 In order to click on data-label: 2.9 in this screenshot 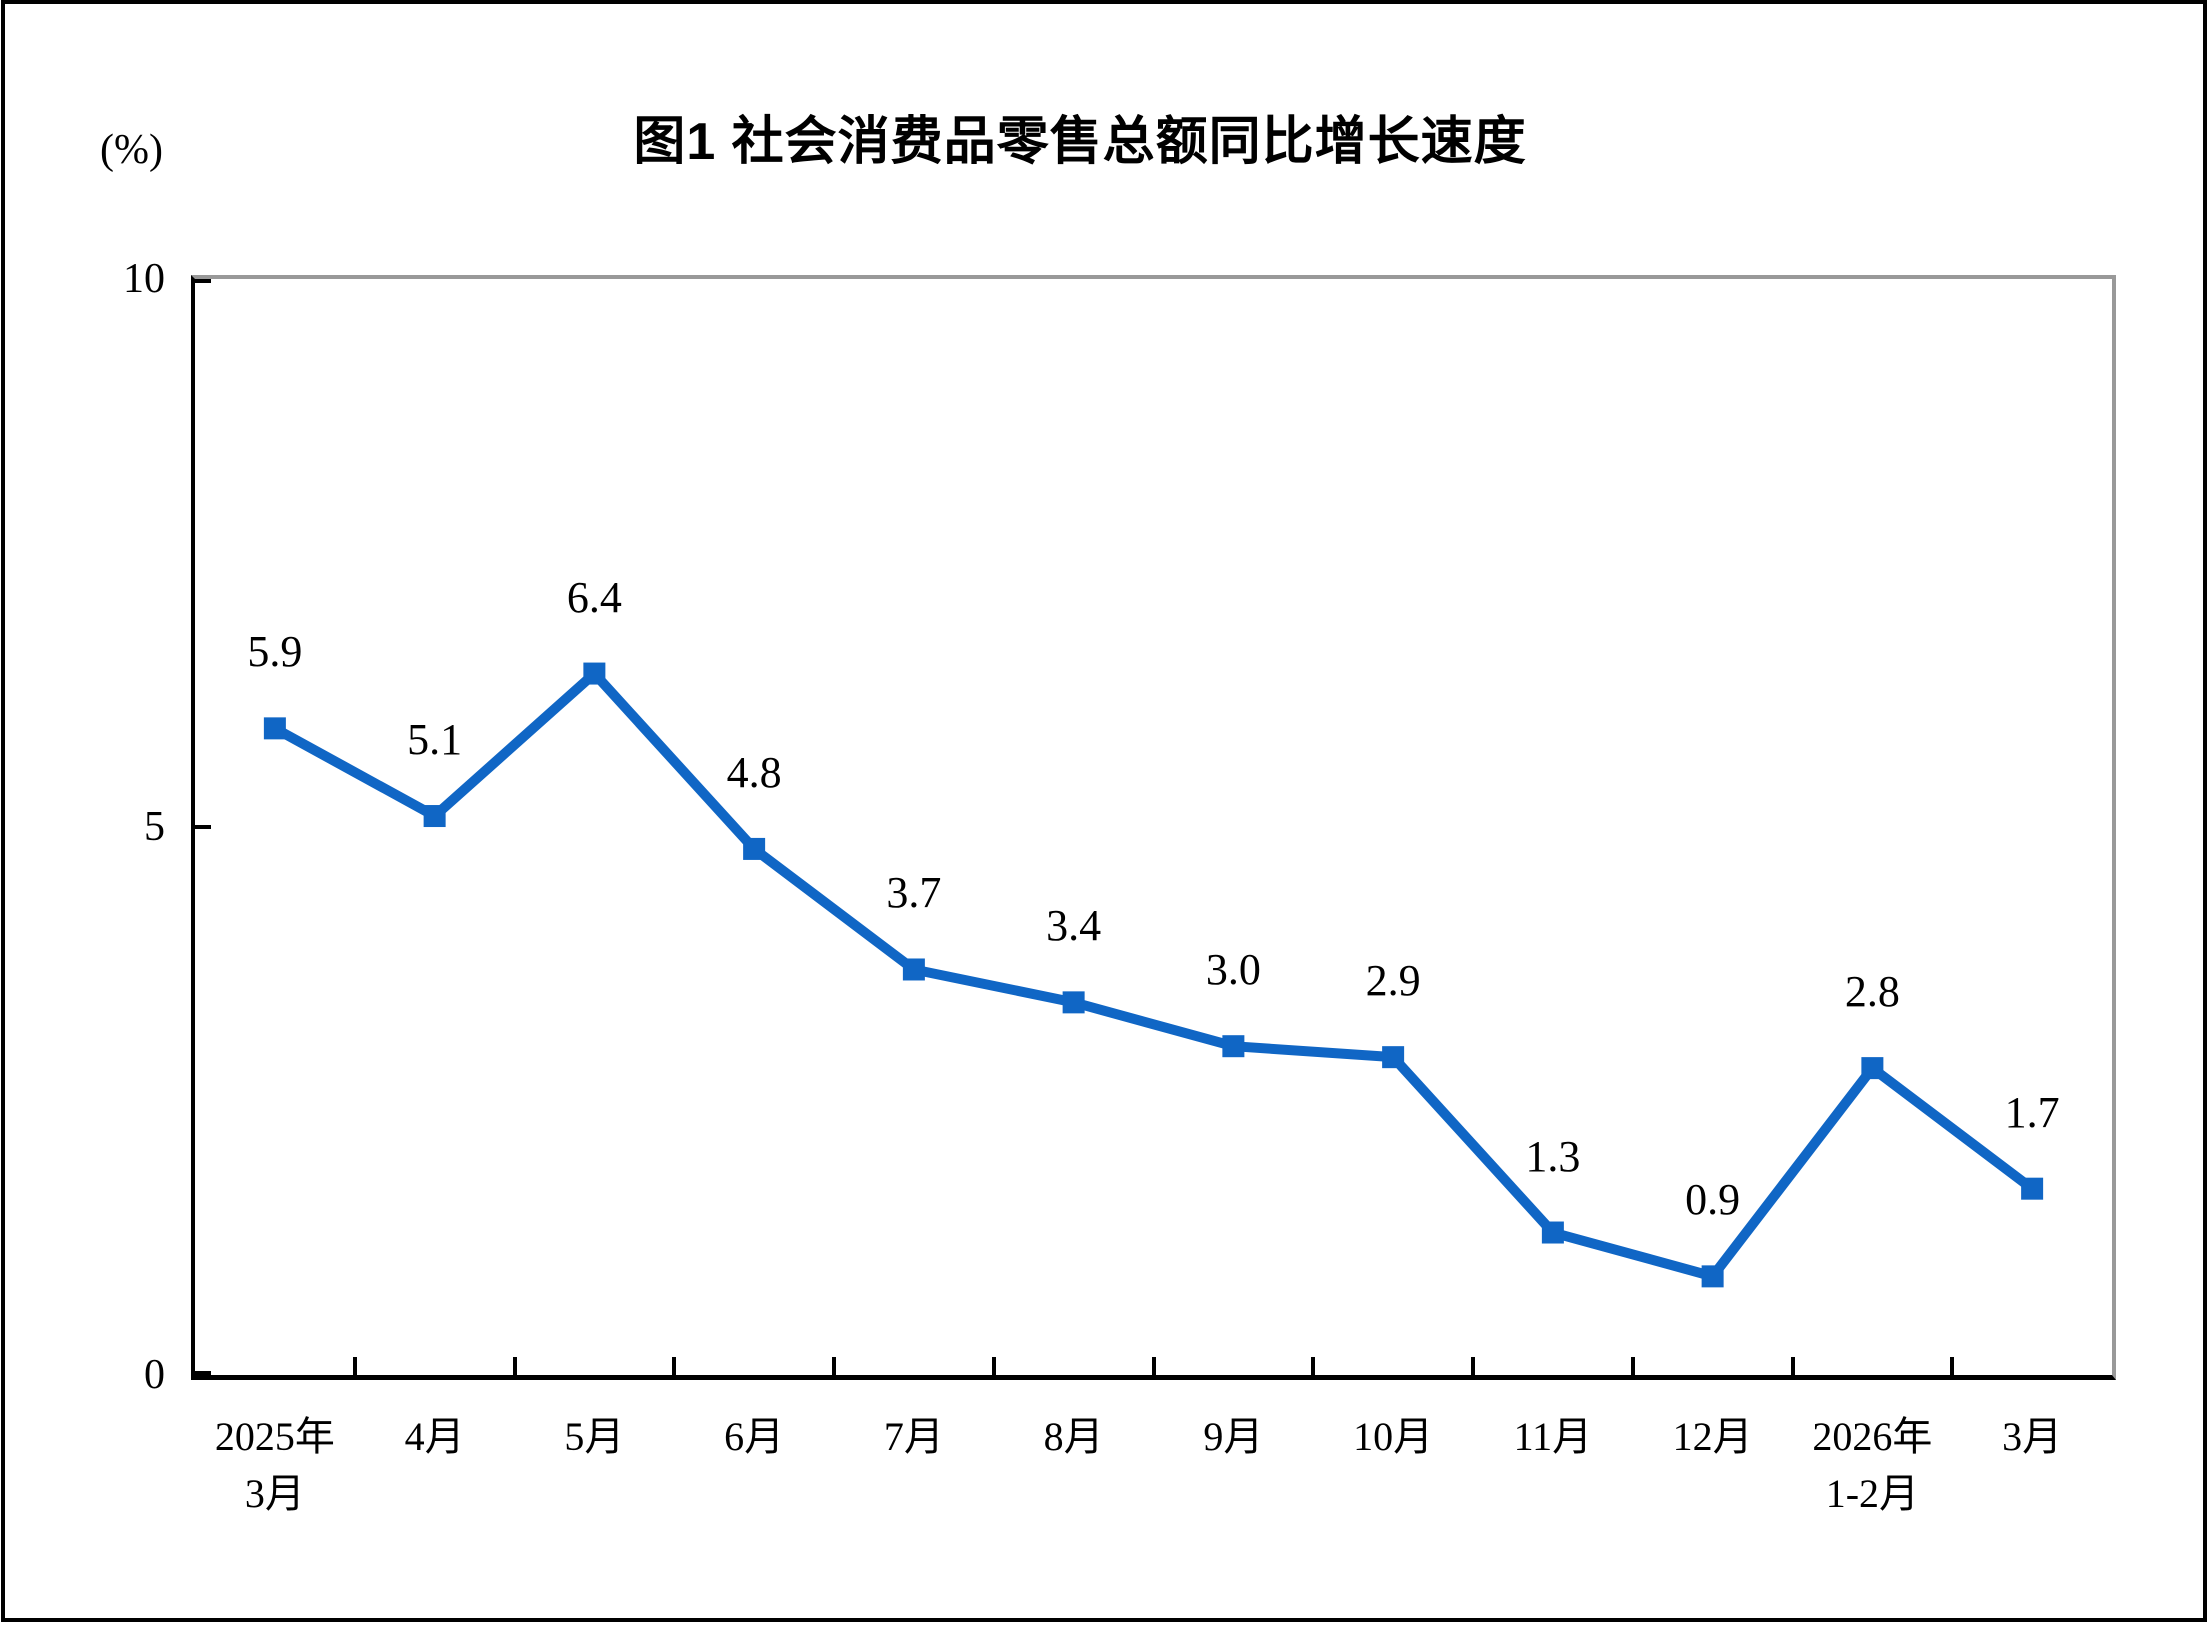, I will do `click(1393, 981)`.